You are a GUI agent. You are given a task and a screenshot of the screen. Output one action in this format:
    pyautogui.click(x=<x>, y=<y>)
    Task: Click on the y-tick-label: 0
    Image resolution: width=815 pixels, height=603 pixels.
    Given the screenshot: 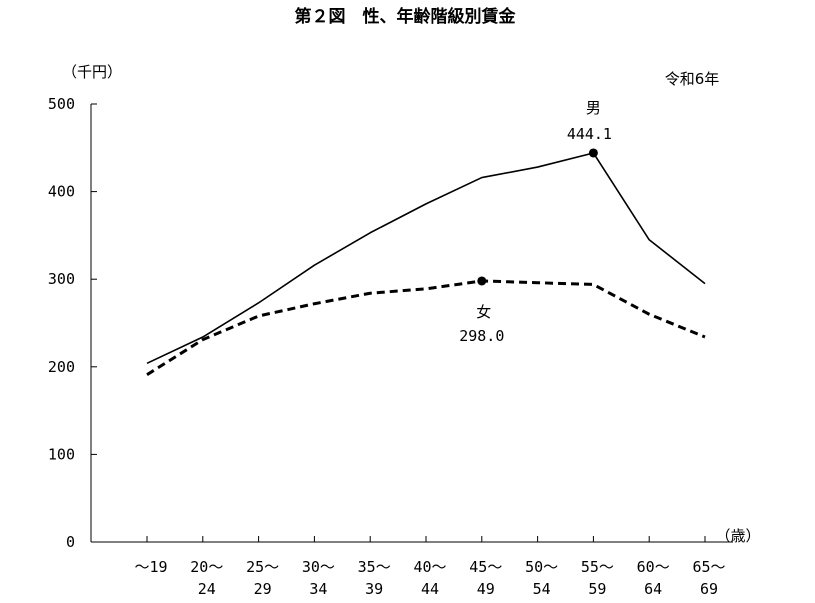 What is the action you would take?
    pyautogui.click(x=70, y=542)
    